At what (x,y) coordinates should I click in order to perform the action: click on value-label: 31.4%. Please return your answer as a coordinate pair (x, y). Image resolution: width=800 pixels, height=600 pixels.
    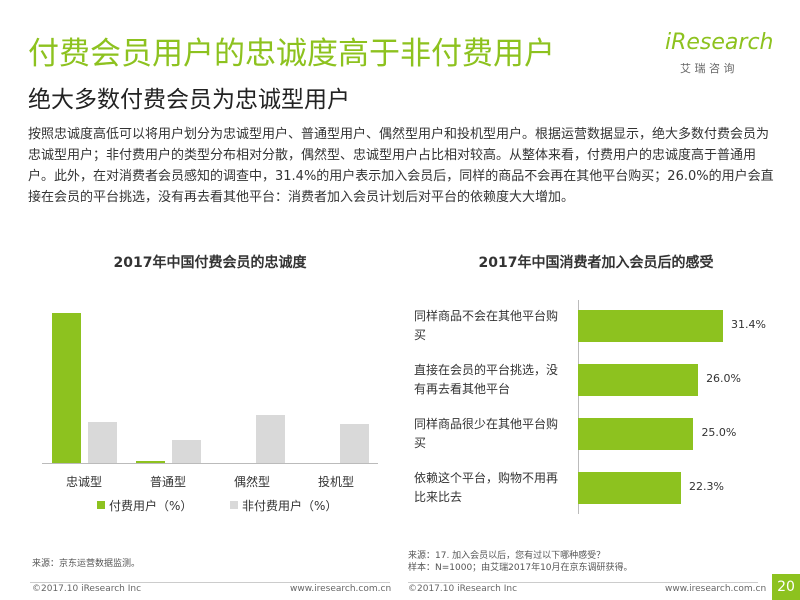
    Looking at the image, I should click on (748, 324).